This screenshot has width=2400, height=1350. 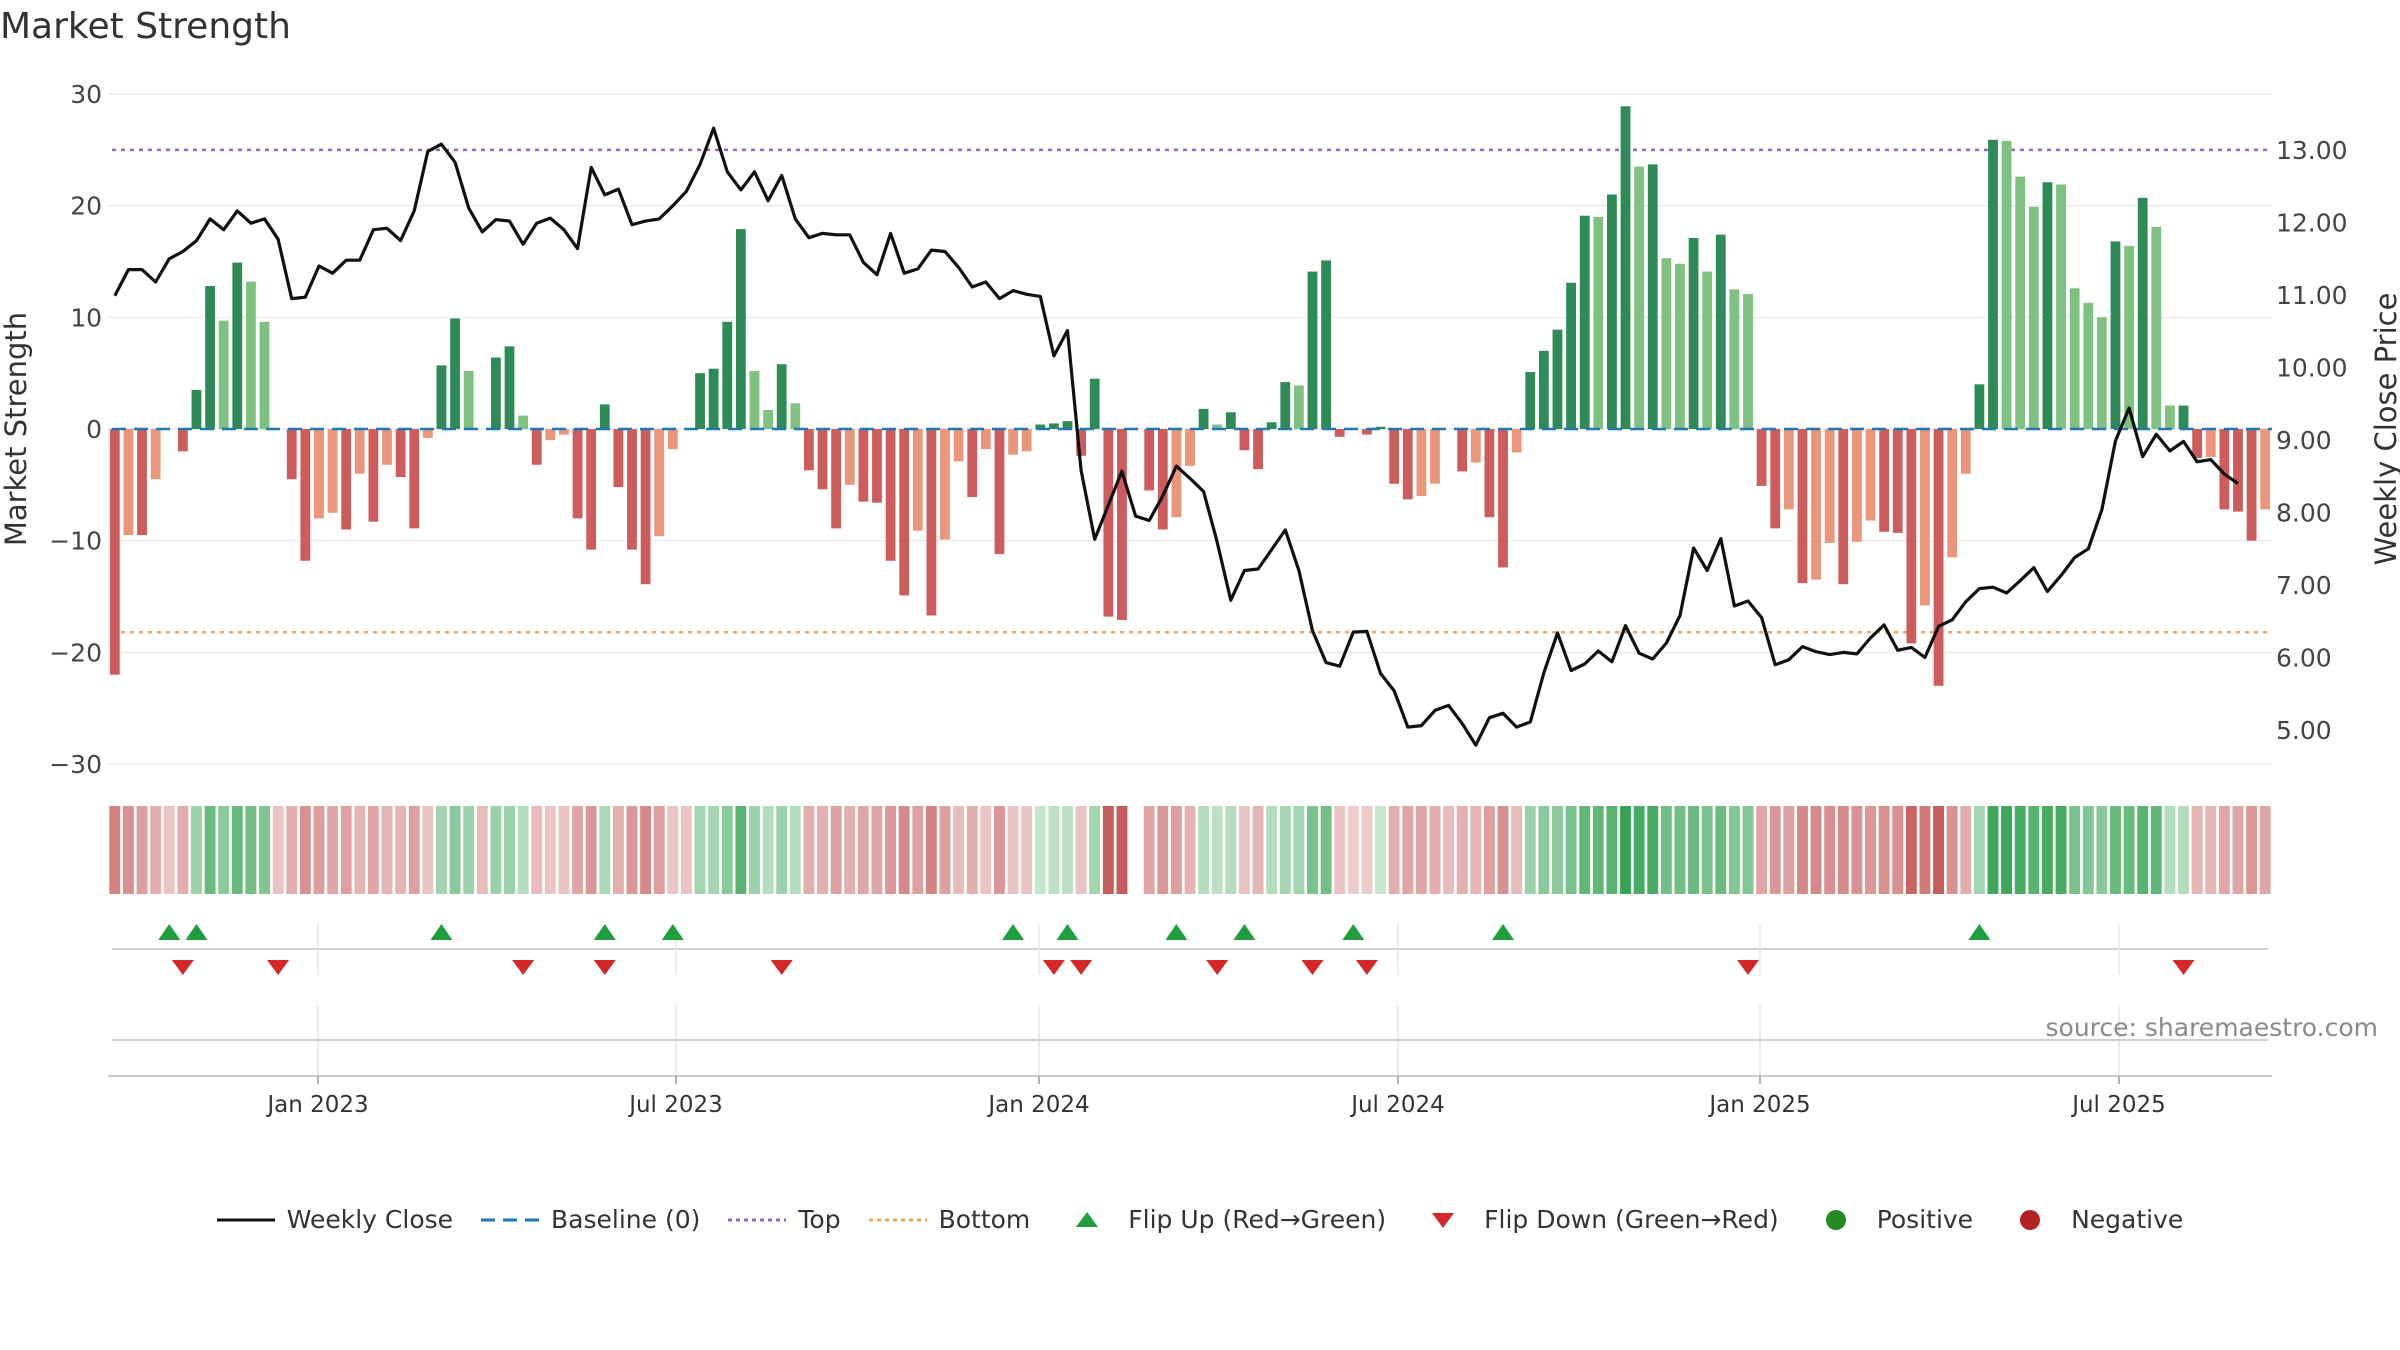 What do you see at coordinates (145, 26) in the screenshot?
I see `page-title: Market Strength` at bounding box center [145, 26].